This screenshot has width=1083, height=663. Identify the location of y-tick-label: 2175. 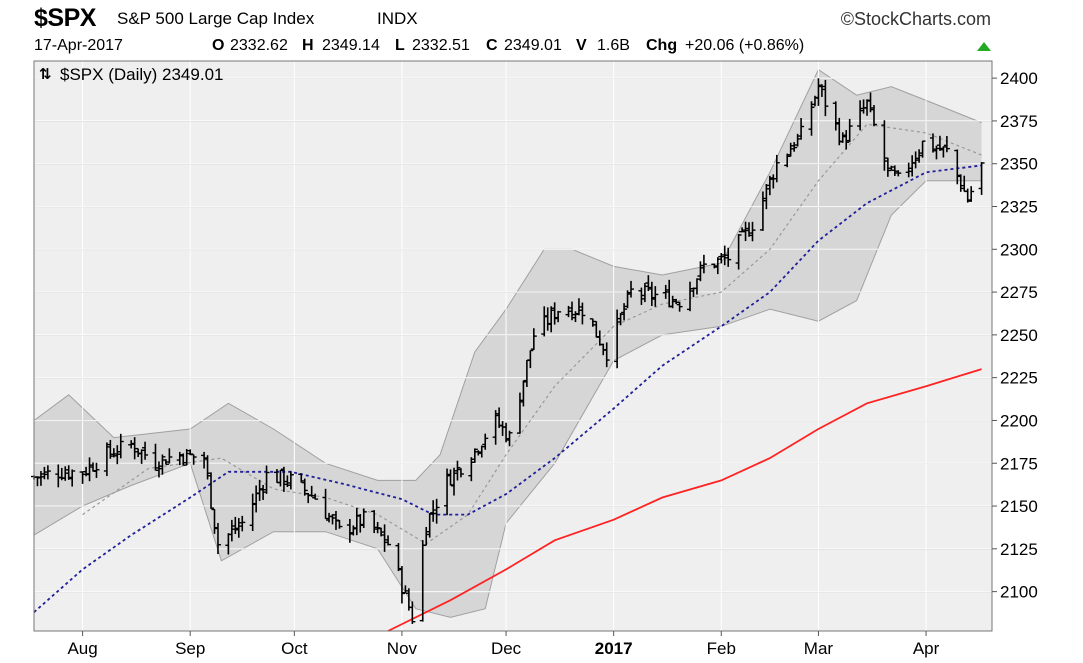
(1019, 463).